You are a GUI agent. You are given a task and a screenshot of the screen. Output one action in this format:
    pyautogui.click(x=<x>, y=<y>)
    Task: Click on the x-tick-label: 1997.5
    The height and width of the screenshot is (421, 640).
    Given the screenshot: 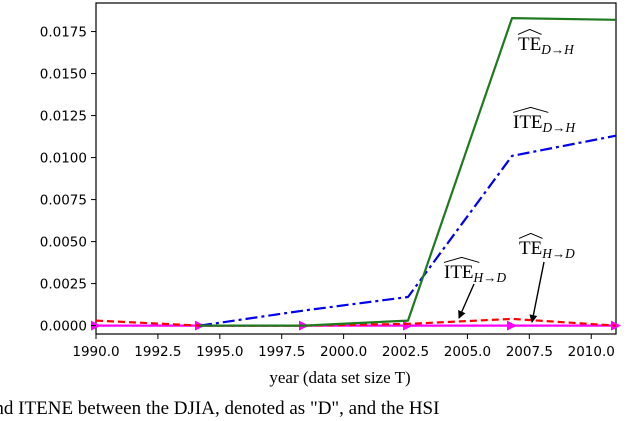 What is the action you would take?
    pyautogui.click(x=281, y=352)
    